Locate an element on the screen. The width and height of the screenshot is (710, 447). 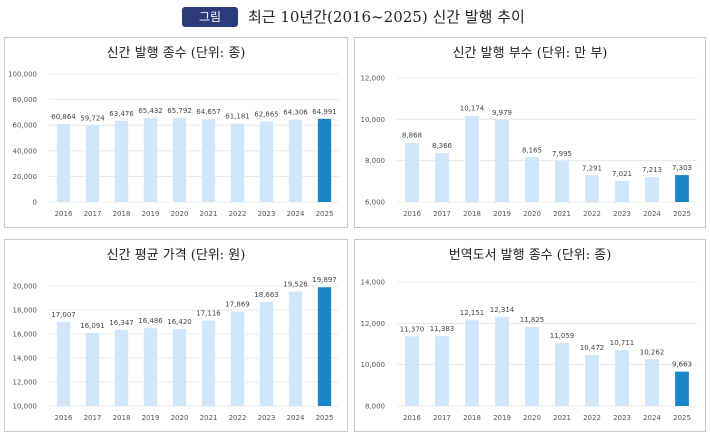
y-tick-label: 20,000 is located at coordinates (25, 287).